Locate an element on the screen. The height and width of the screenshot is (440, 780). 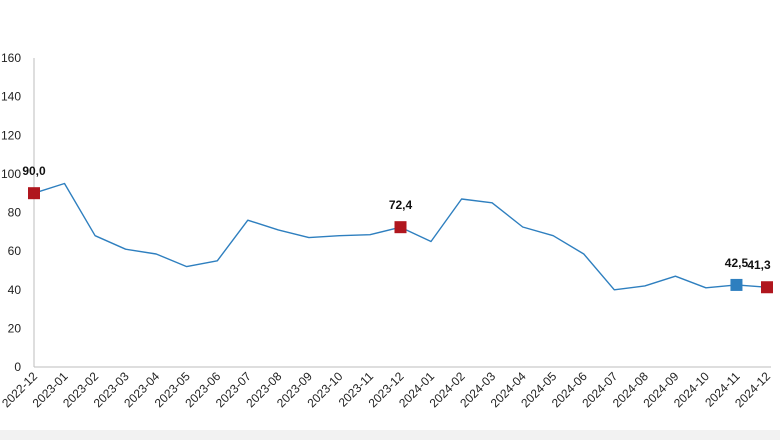
y-tick-label: 80 is located at coordinates (15, 213).